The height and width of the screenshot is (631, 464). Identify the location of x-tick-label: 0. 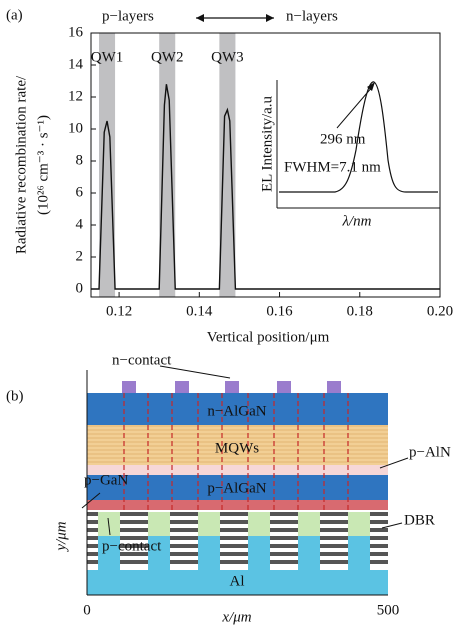
(87, 610).